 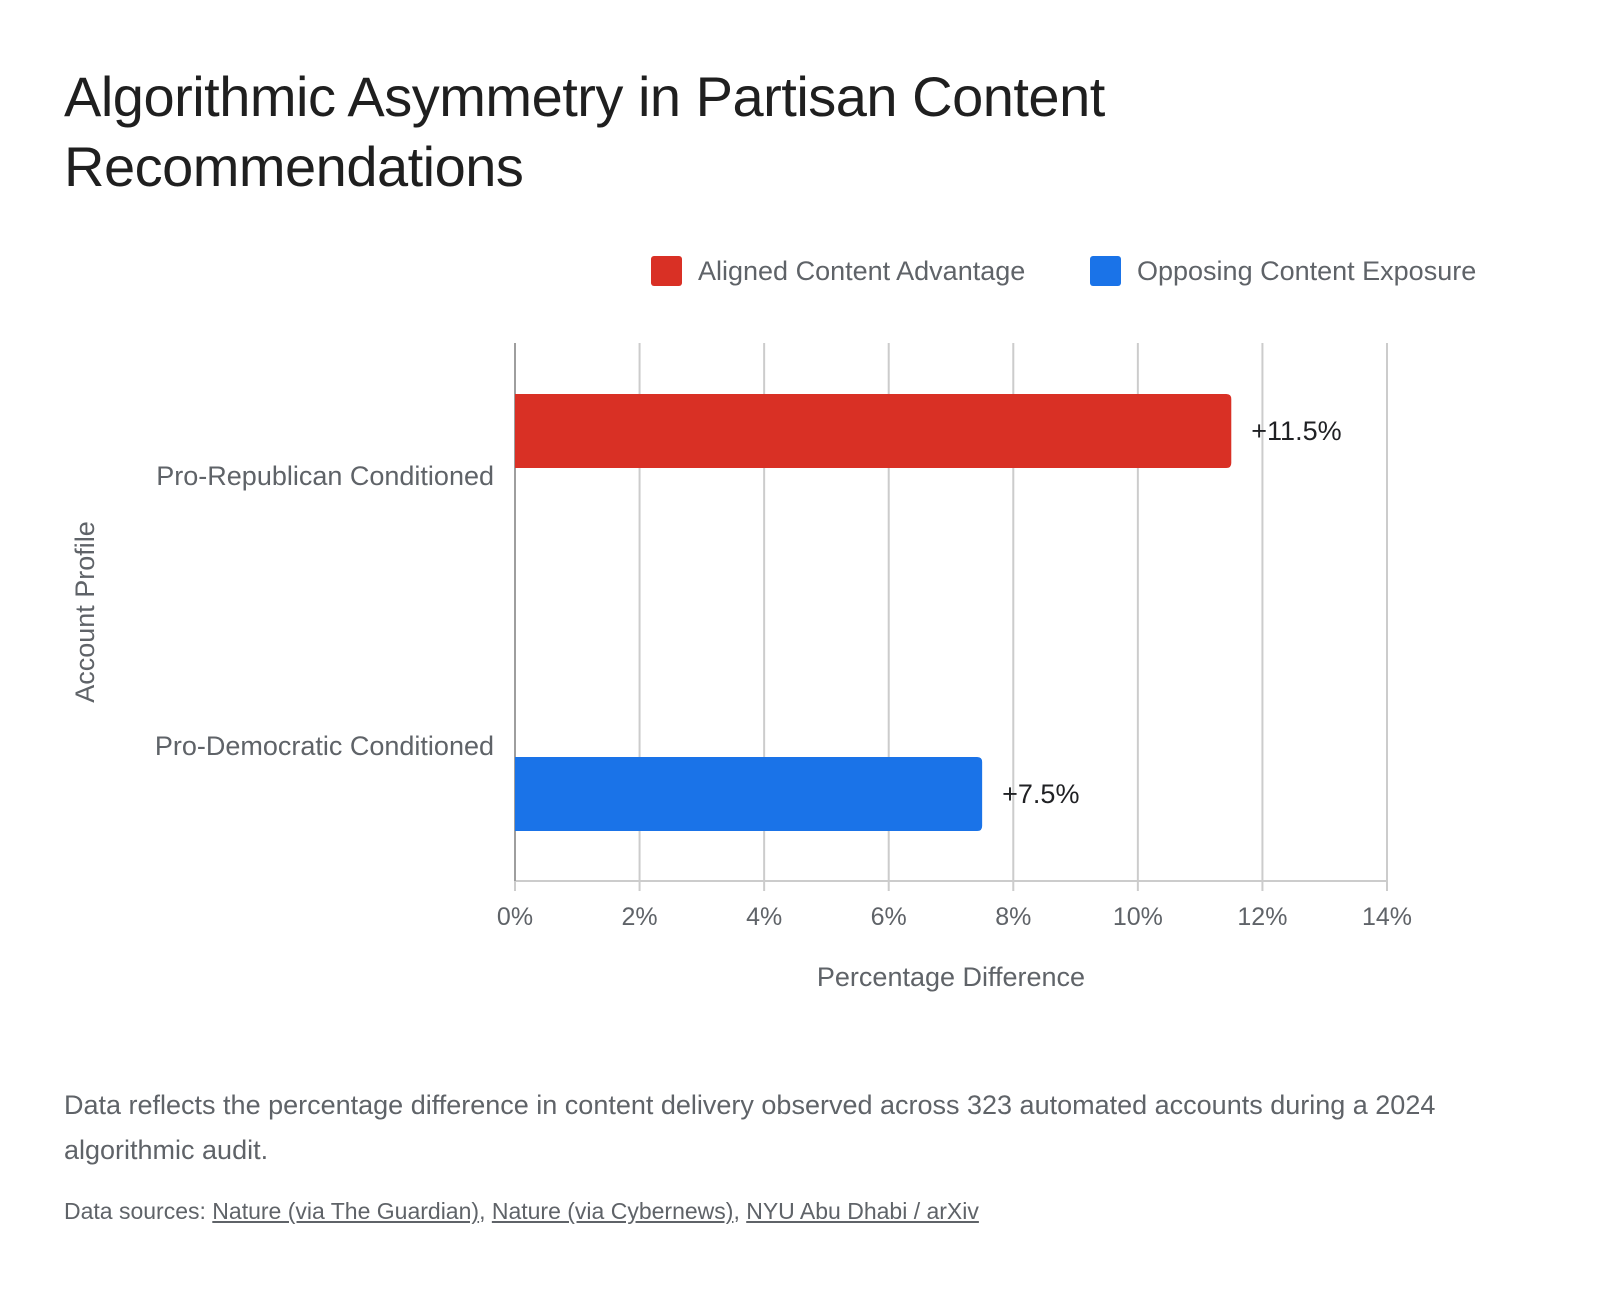 What do you see at coordinates (612, 1211) in the screenshot?
I see `source-link-cybernews: Nature (via Cybernews)` at bounding box center [612, 1211].